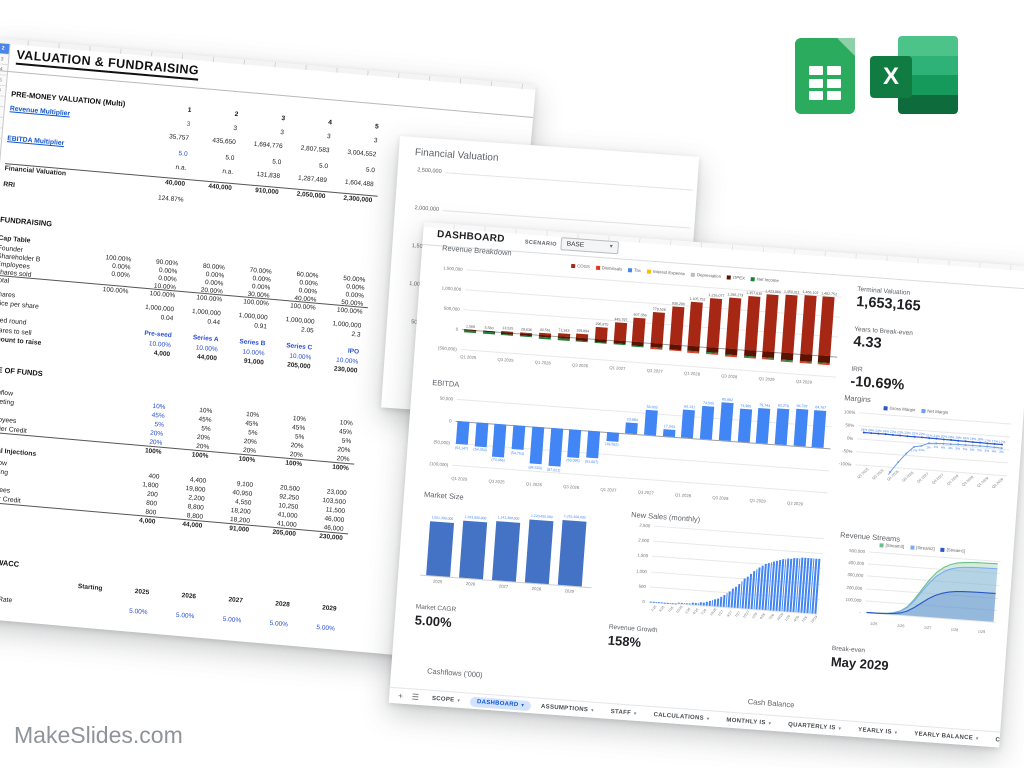 The height and width of the screenshot is (768, 1024). I want to click on tab-assumptions: ASSUMPTIONS ▾, so click(567, 708).